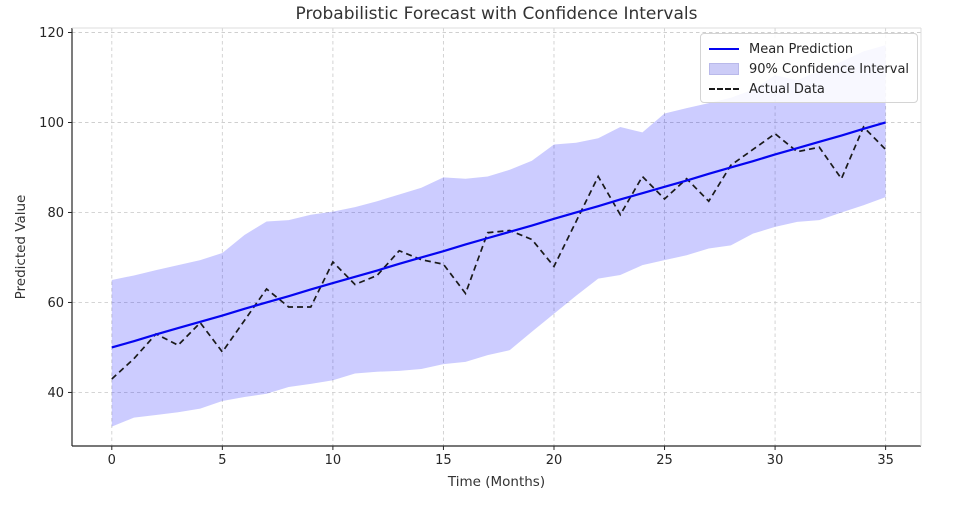  What do you see at coordinates (55, 303) in the screenshot?
I see `y-tick-label: 60` at bounding box center [55, 303].